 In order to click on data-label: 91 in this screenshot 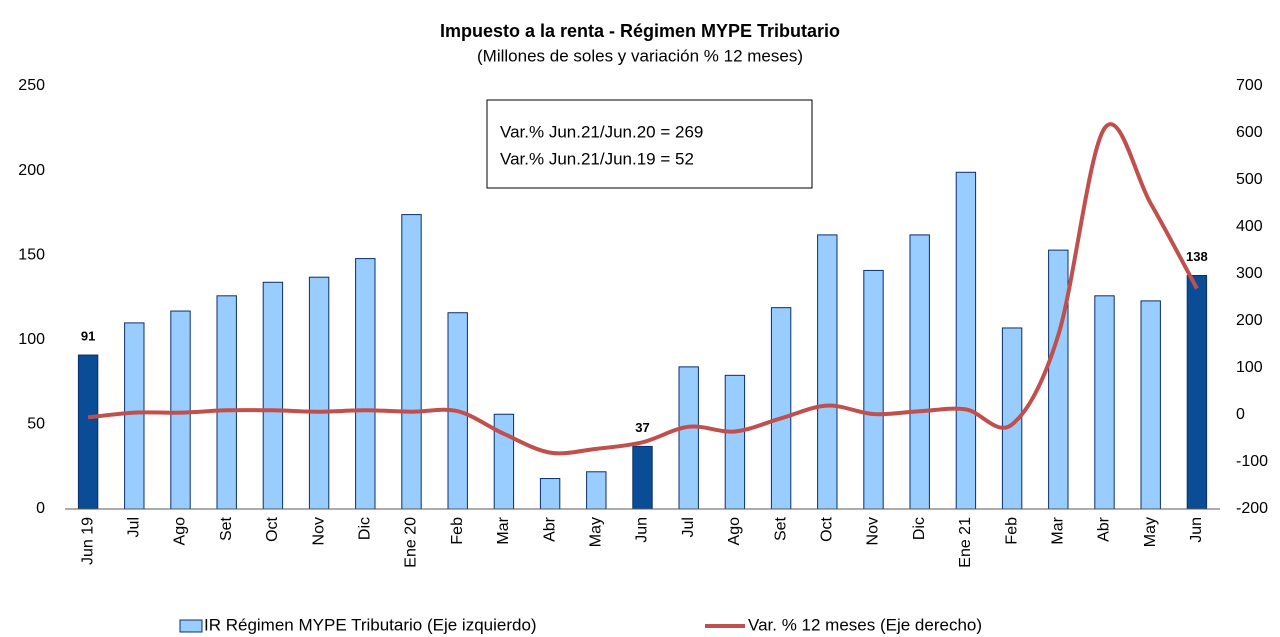, I will do `click(88, 335)`.